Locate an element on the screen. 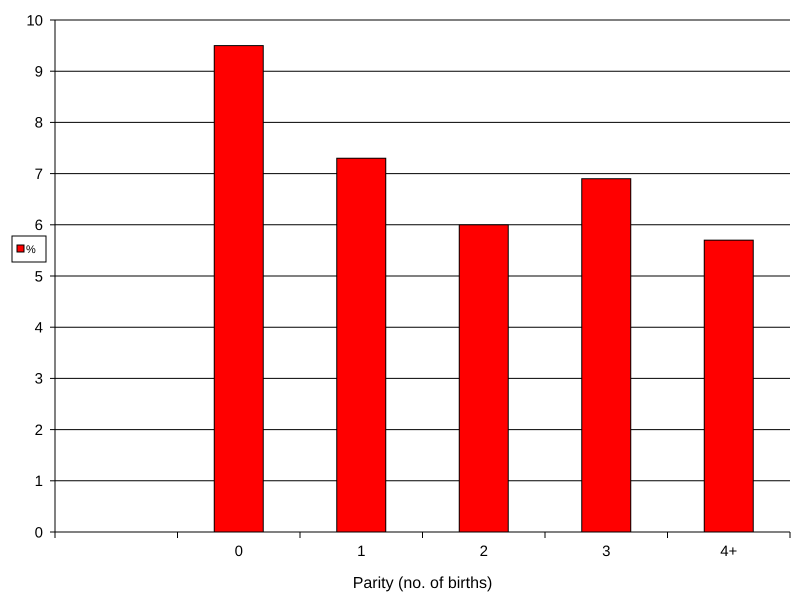  y-tick-label: 5 is located at coordinates (38, 277).